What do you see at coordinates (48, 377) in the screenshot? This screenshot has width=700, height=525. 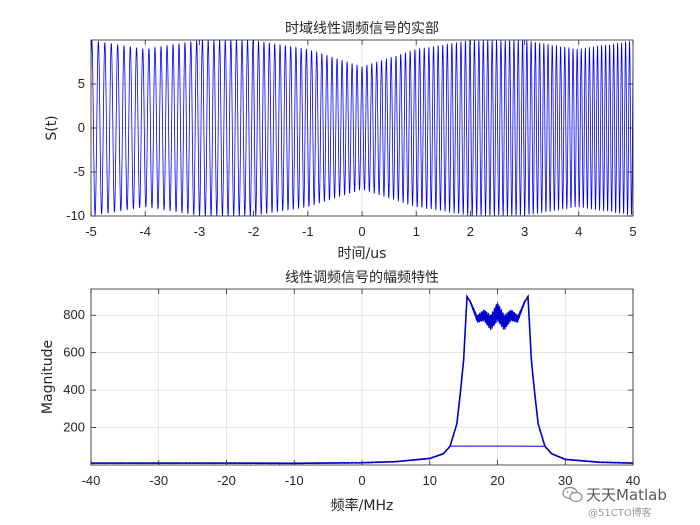 I see `spectrum-plot-ylabel: Magnitude` at bounding box center [48, 377].